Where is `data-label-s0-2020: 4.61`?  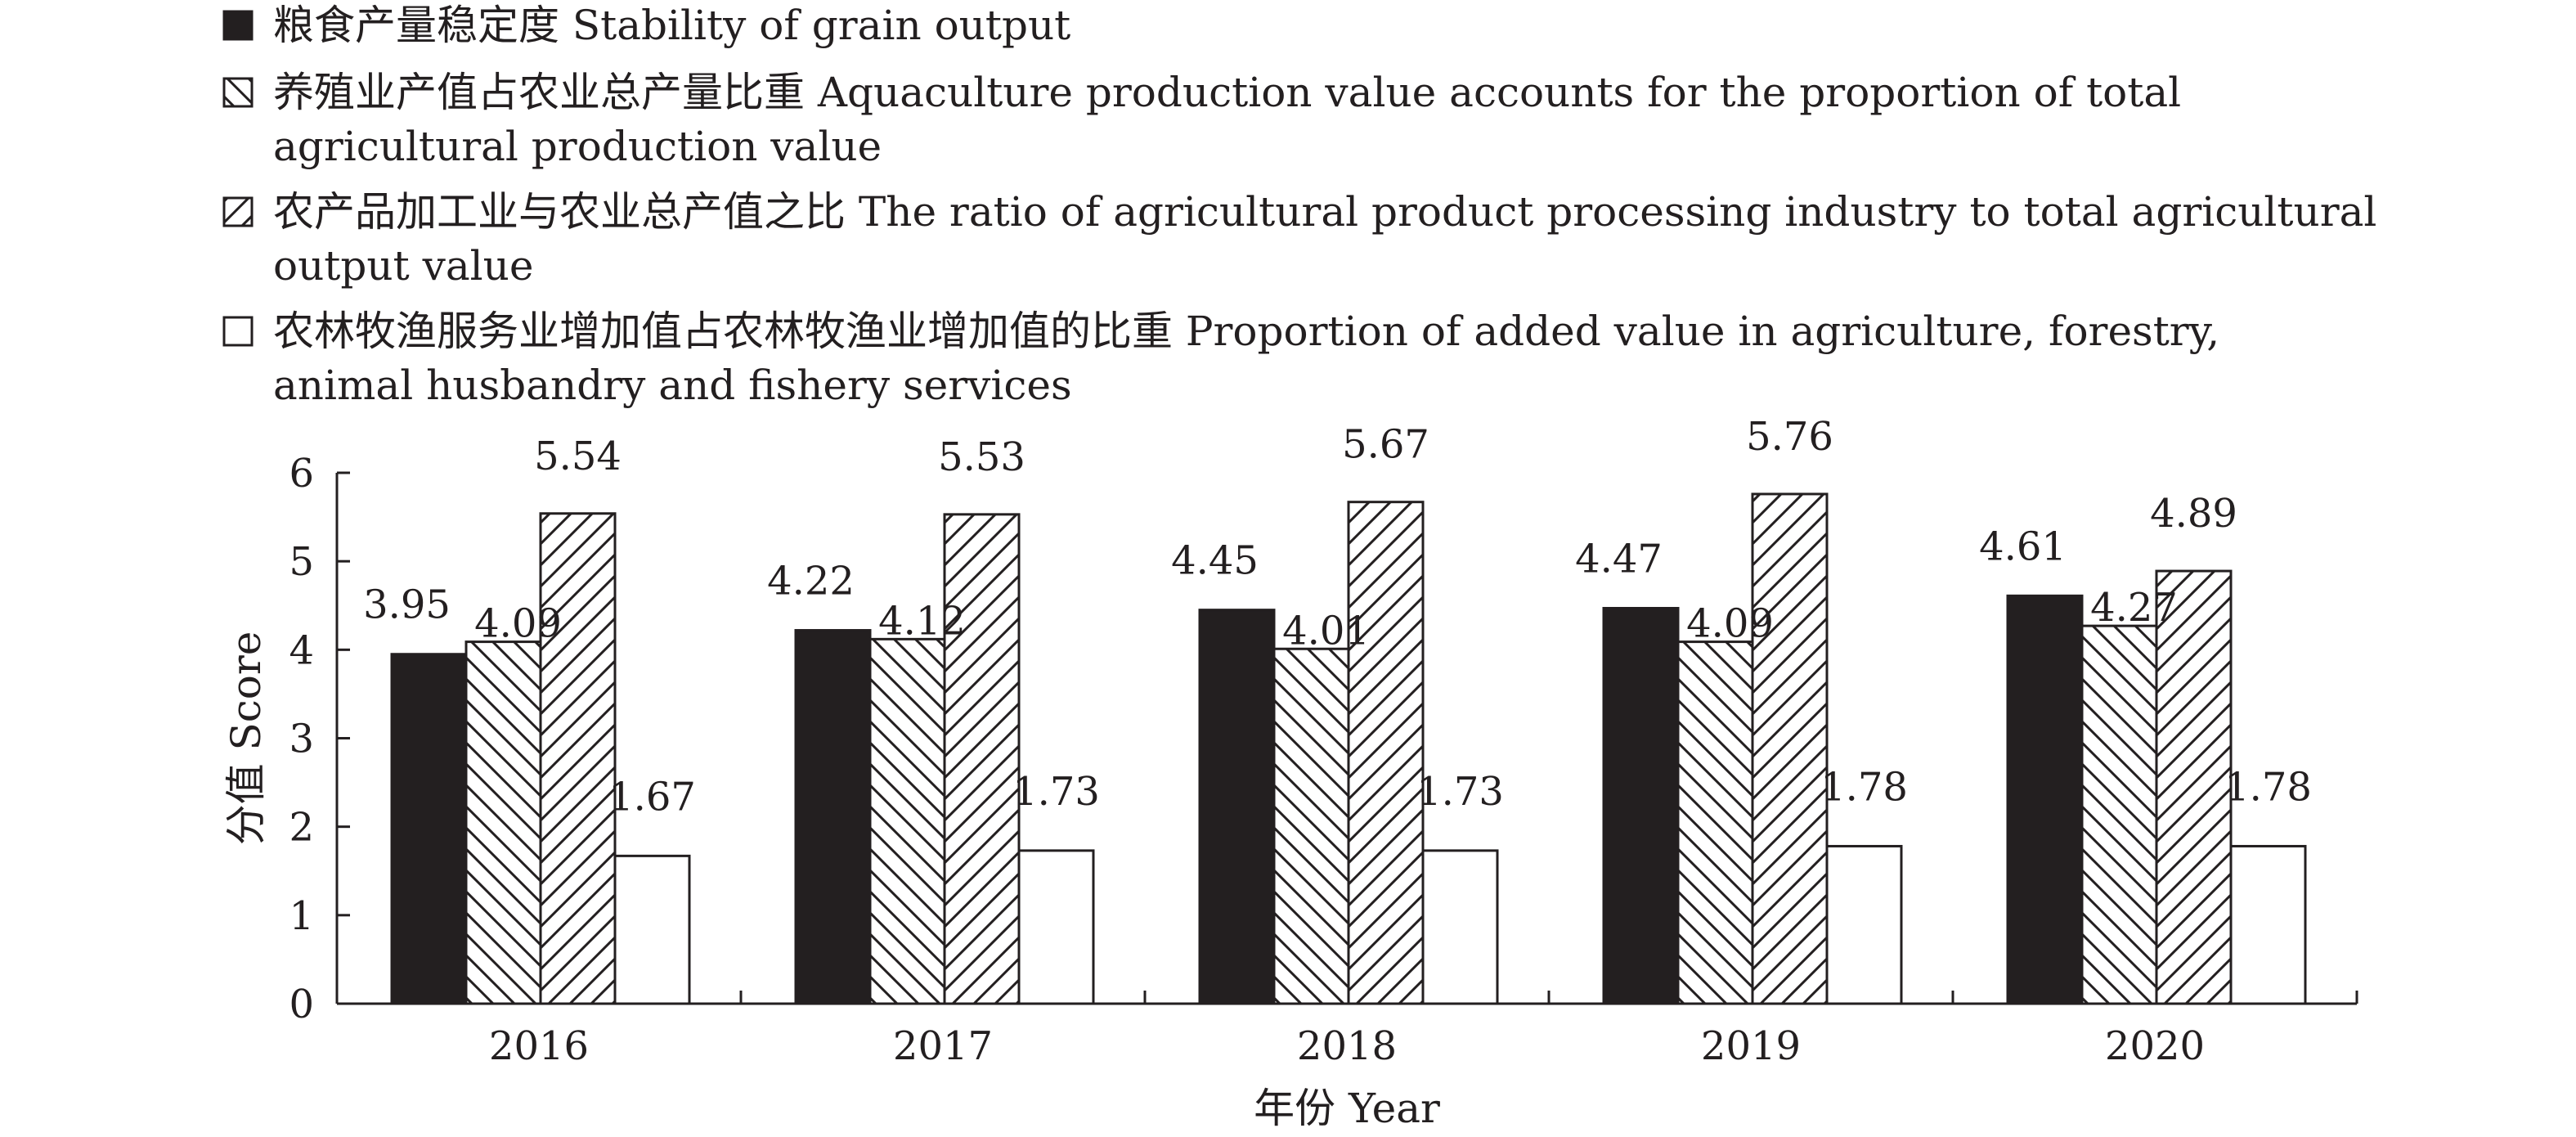
data-label-s0-2020: 4.61 is located at coordinates (2023, 546).